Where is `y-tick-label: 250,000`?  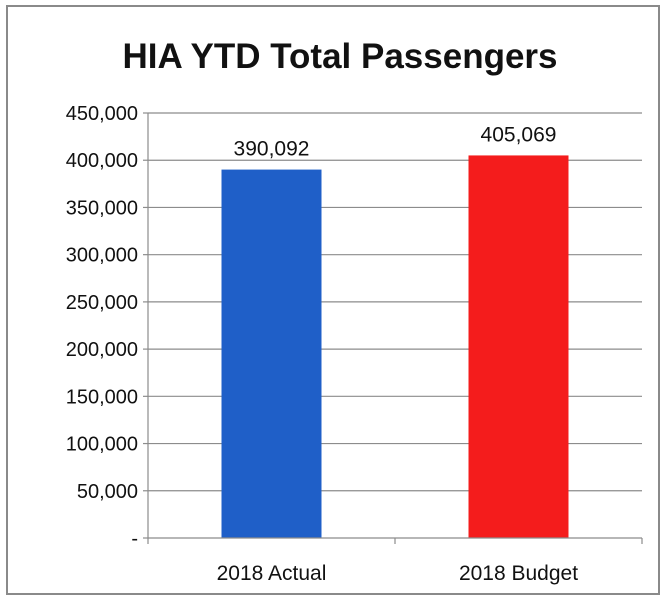
y-tick-label: 250,000 is located at coordinates (102, 303).